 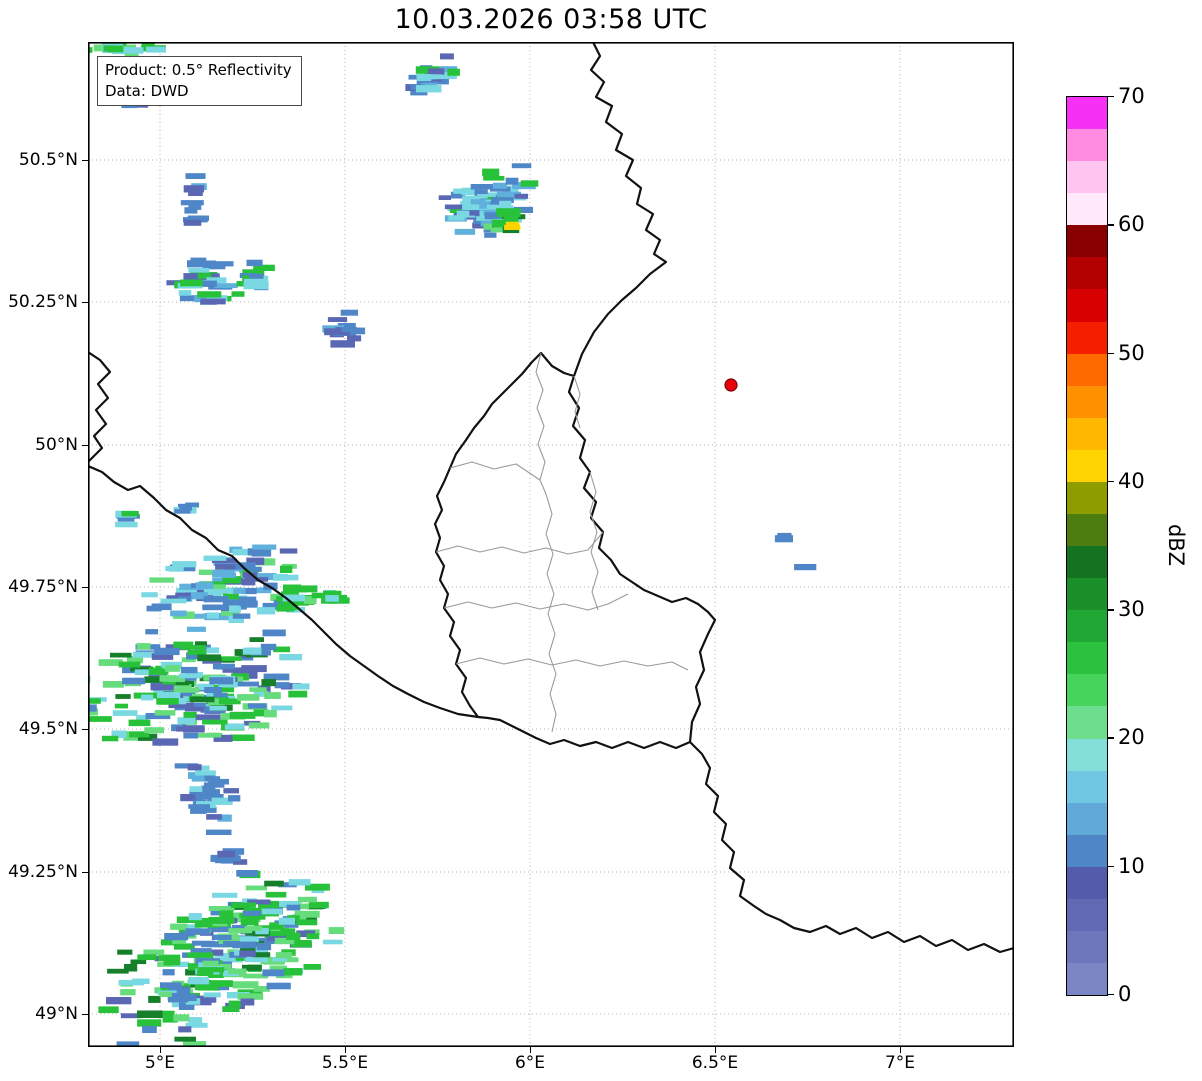 What do you see at coordinates (851, 847) in the screenshot?
I see `border-france-germany` at bounding box center [851, 847].